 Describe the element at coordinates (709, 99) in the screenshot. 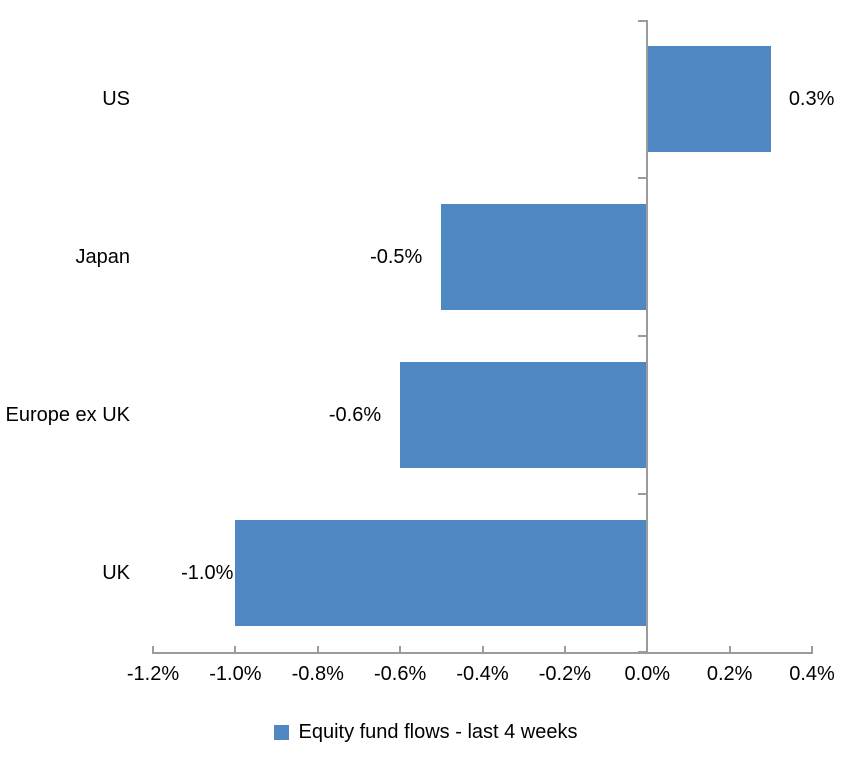

I see `bar-us` at that location.